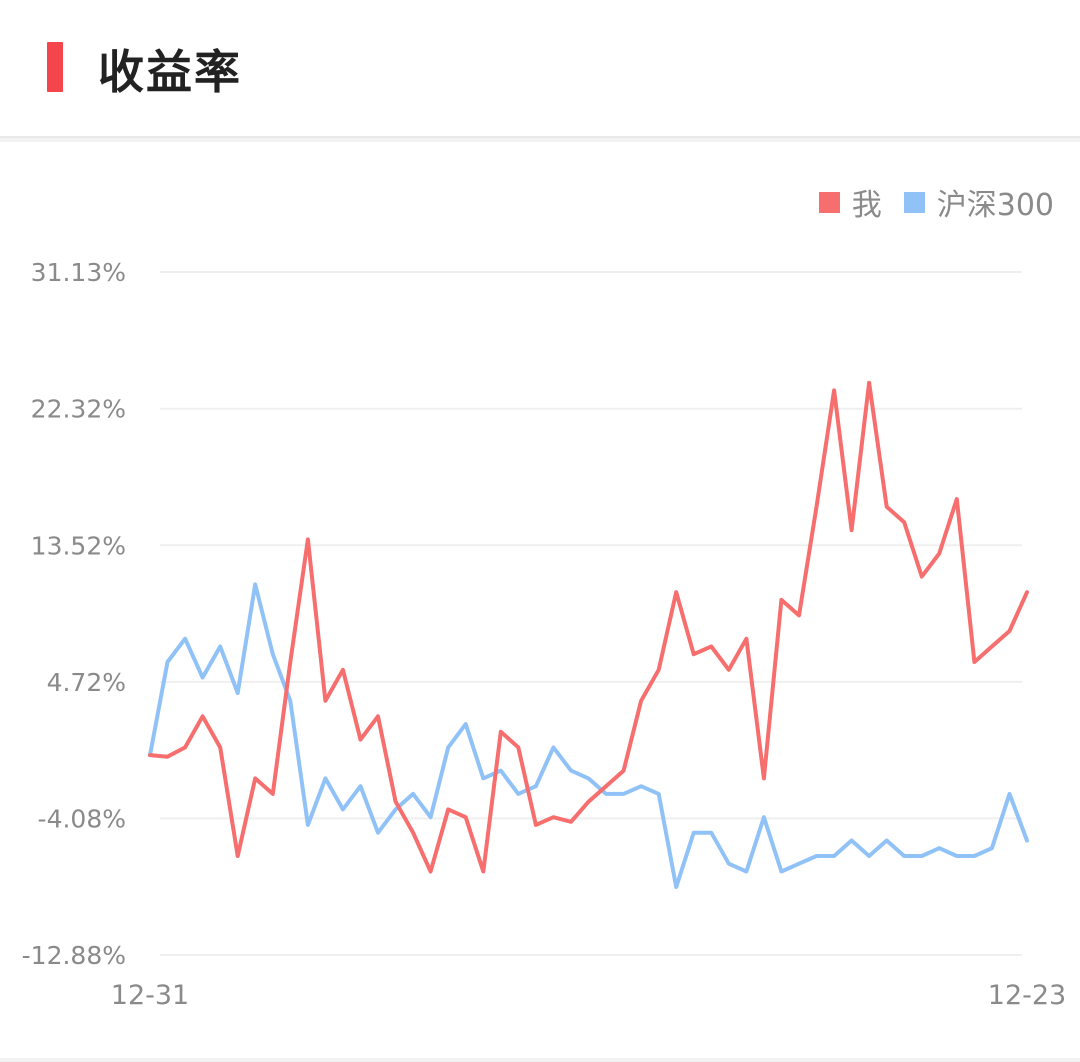 The image size is (1080, 1062). Describe the element at coordinates (540, 69) in the screenshot. I see `header: 收益率` at that location.